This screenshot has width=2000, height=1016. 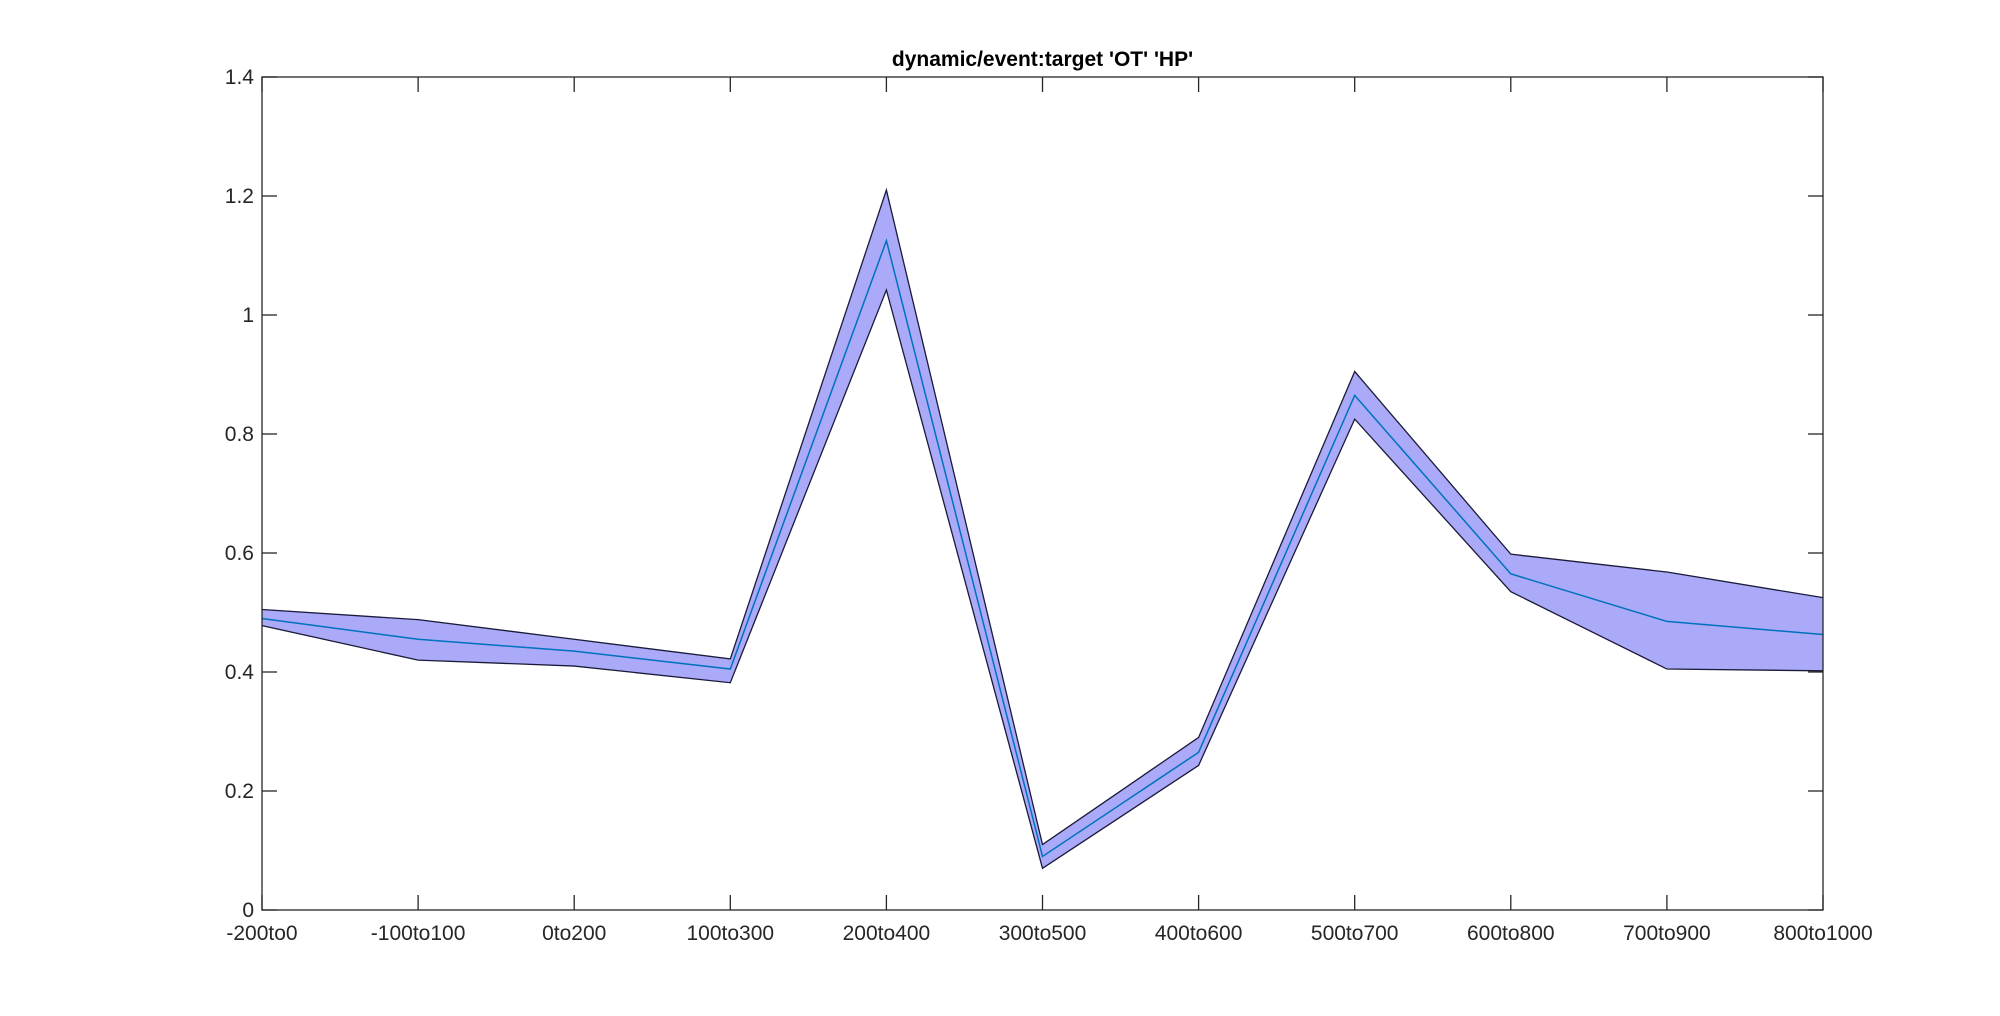 I want to click on y-tick-label: 0.6, so click(x=239, y=553).